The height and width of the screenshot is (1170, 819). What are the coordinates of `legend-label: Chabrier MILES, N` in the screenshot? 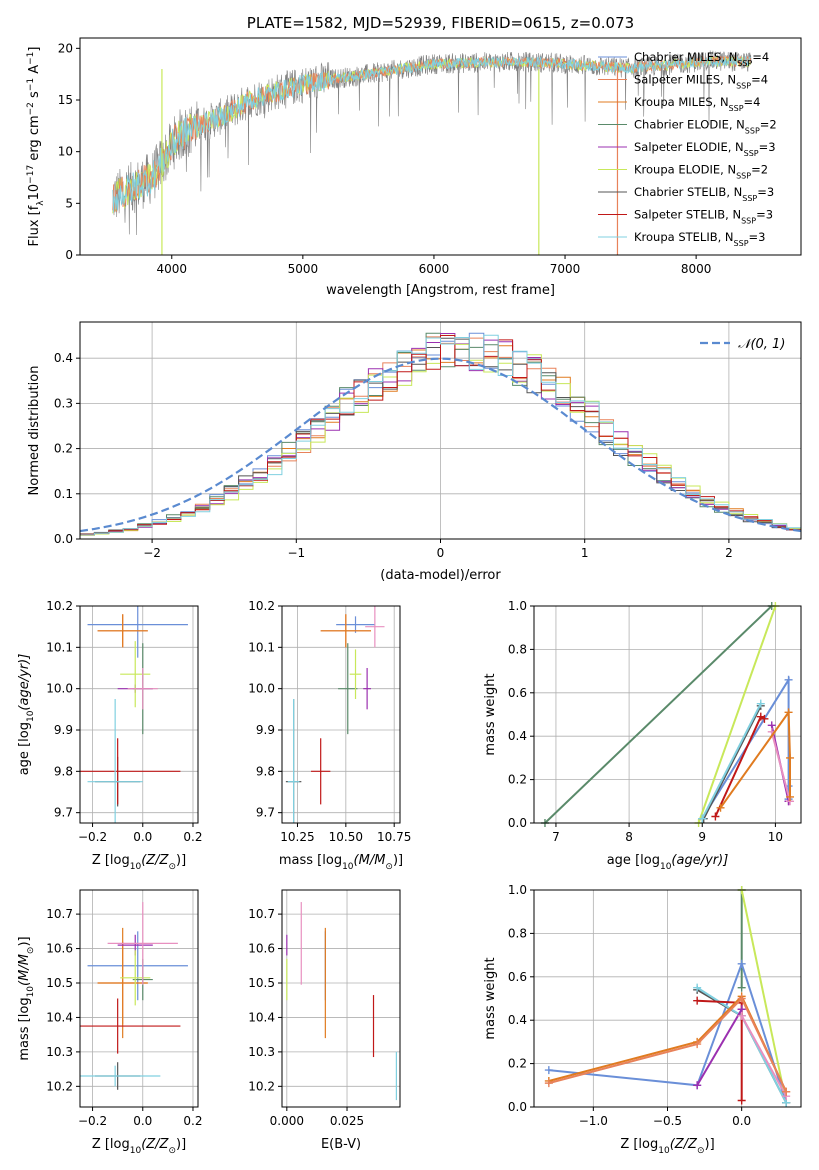 It's located at (685, 57).